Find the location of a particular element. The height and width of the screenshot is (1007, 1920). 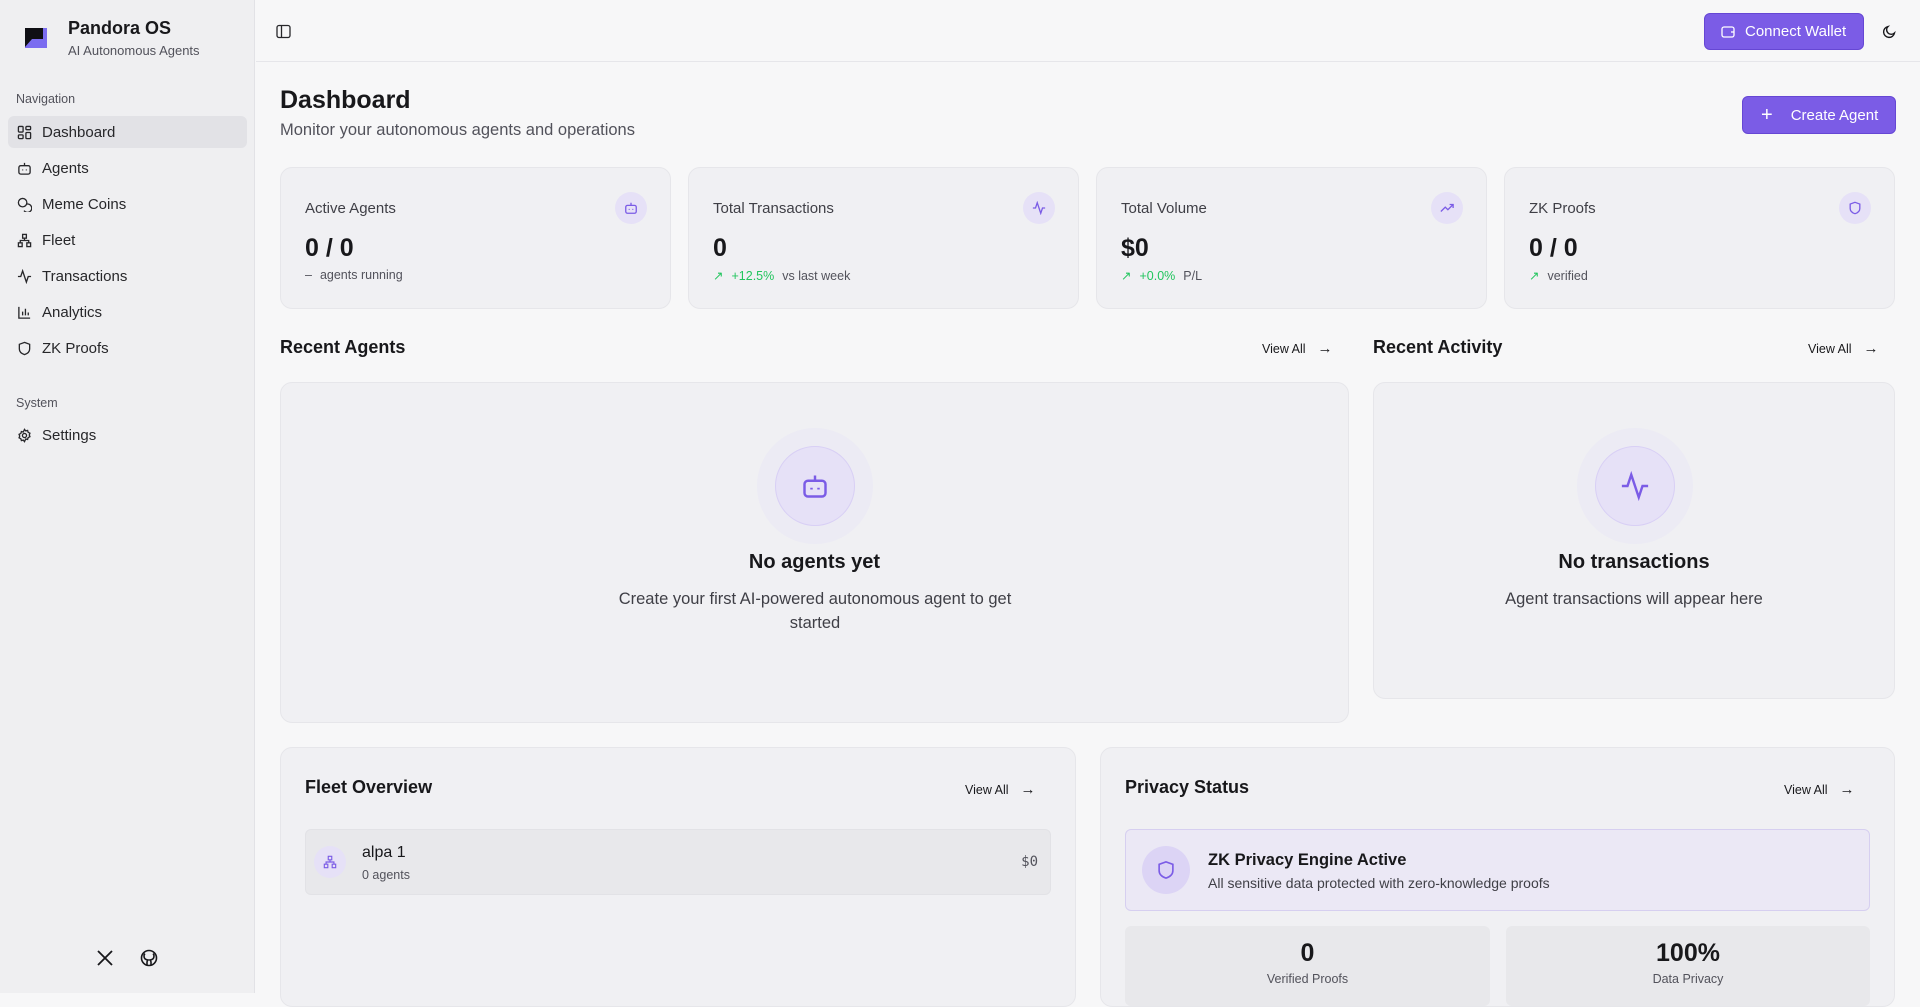

system-group-label: System is located at coordinates (37, 403).